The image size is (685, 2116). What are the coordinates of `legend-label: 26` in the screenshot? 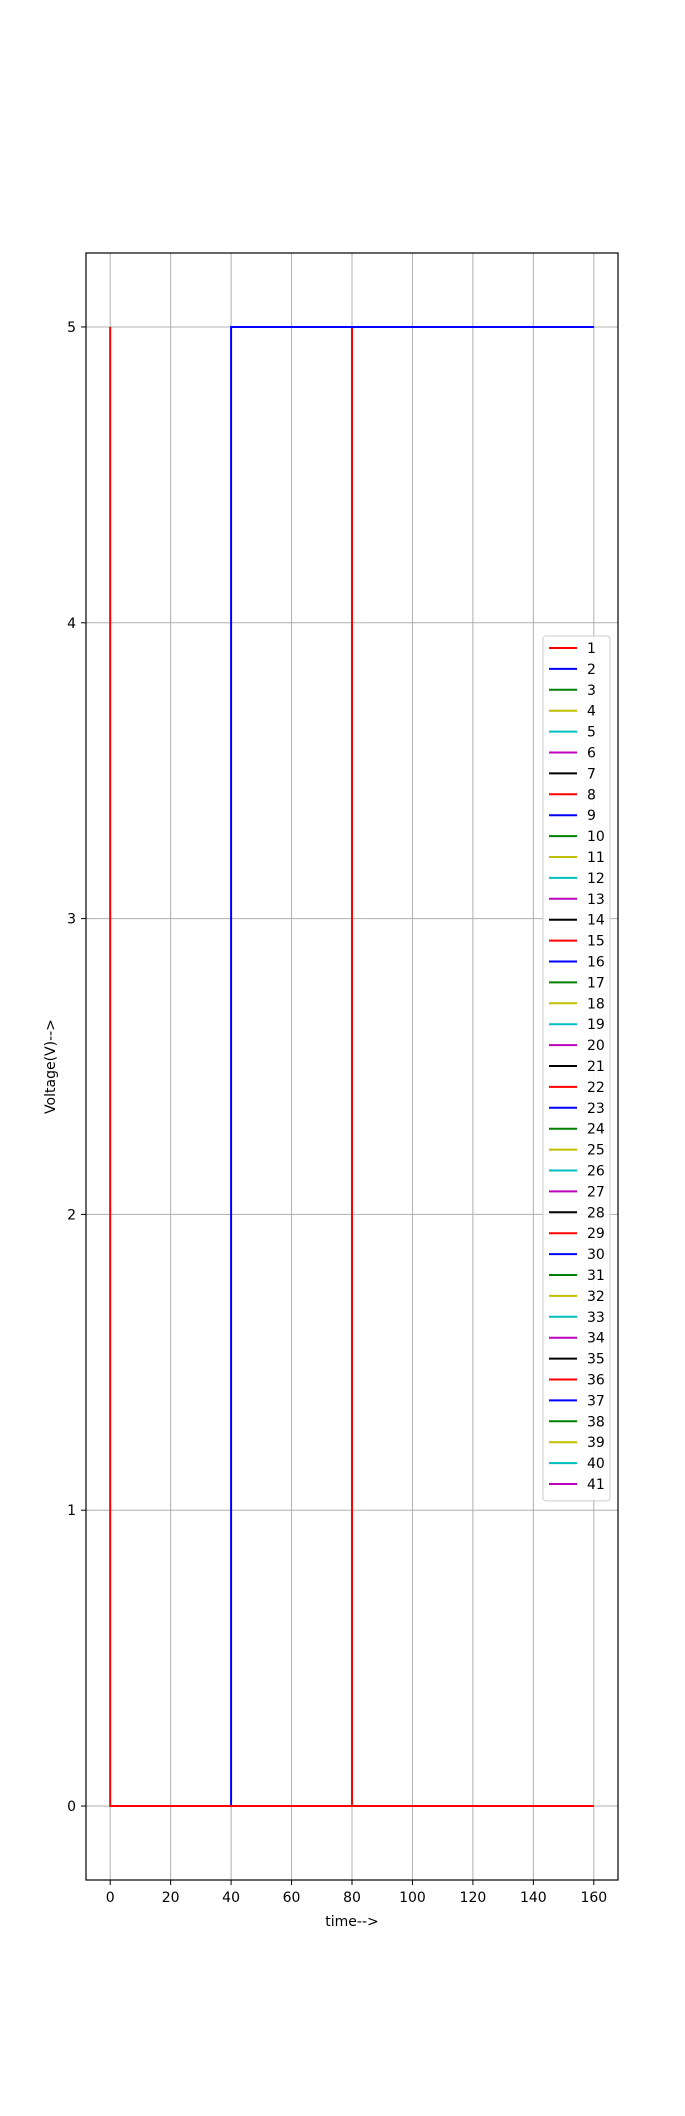 It's located at (596, 1172).